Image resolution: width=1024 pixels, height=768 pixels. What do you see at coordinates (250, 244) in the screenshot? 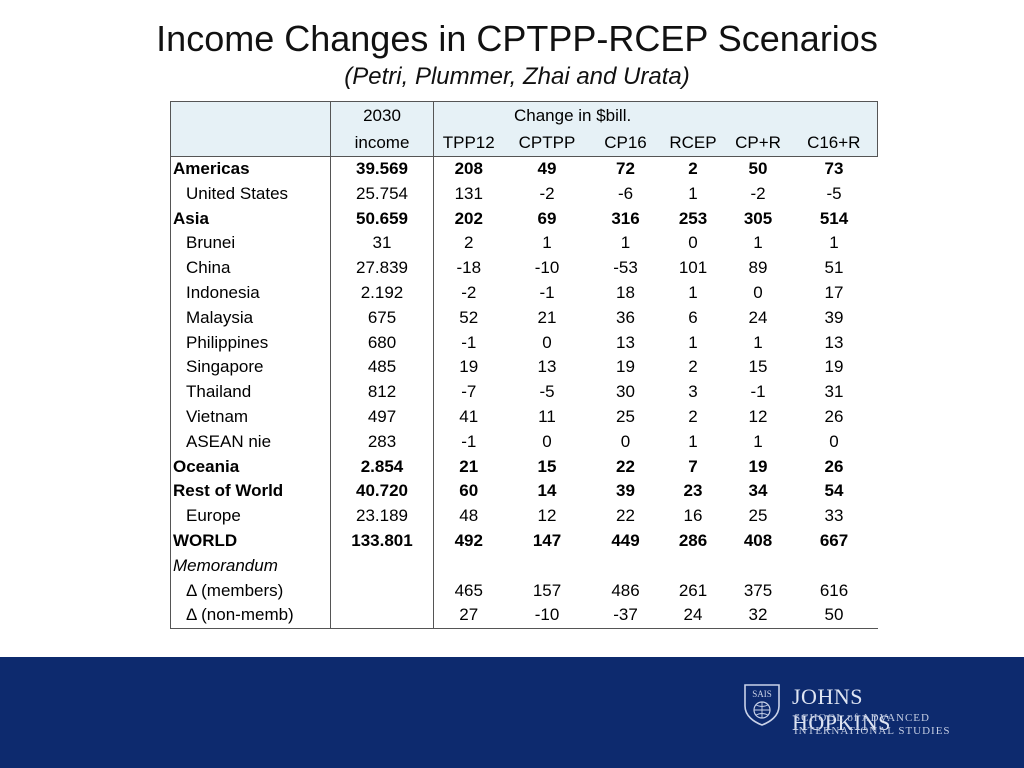
I see `row-label: Brunei` at bounding box center [250, 244].